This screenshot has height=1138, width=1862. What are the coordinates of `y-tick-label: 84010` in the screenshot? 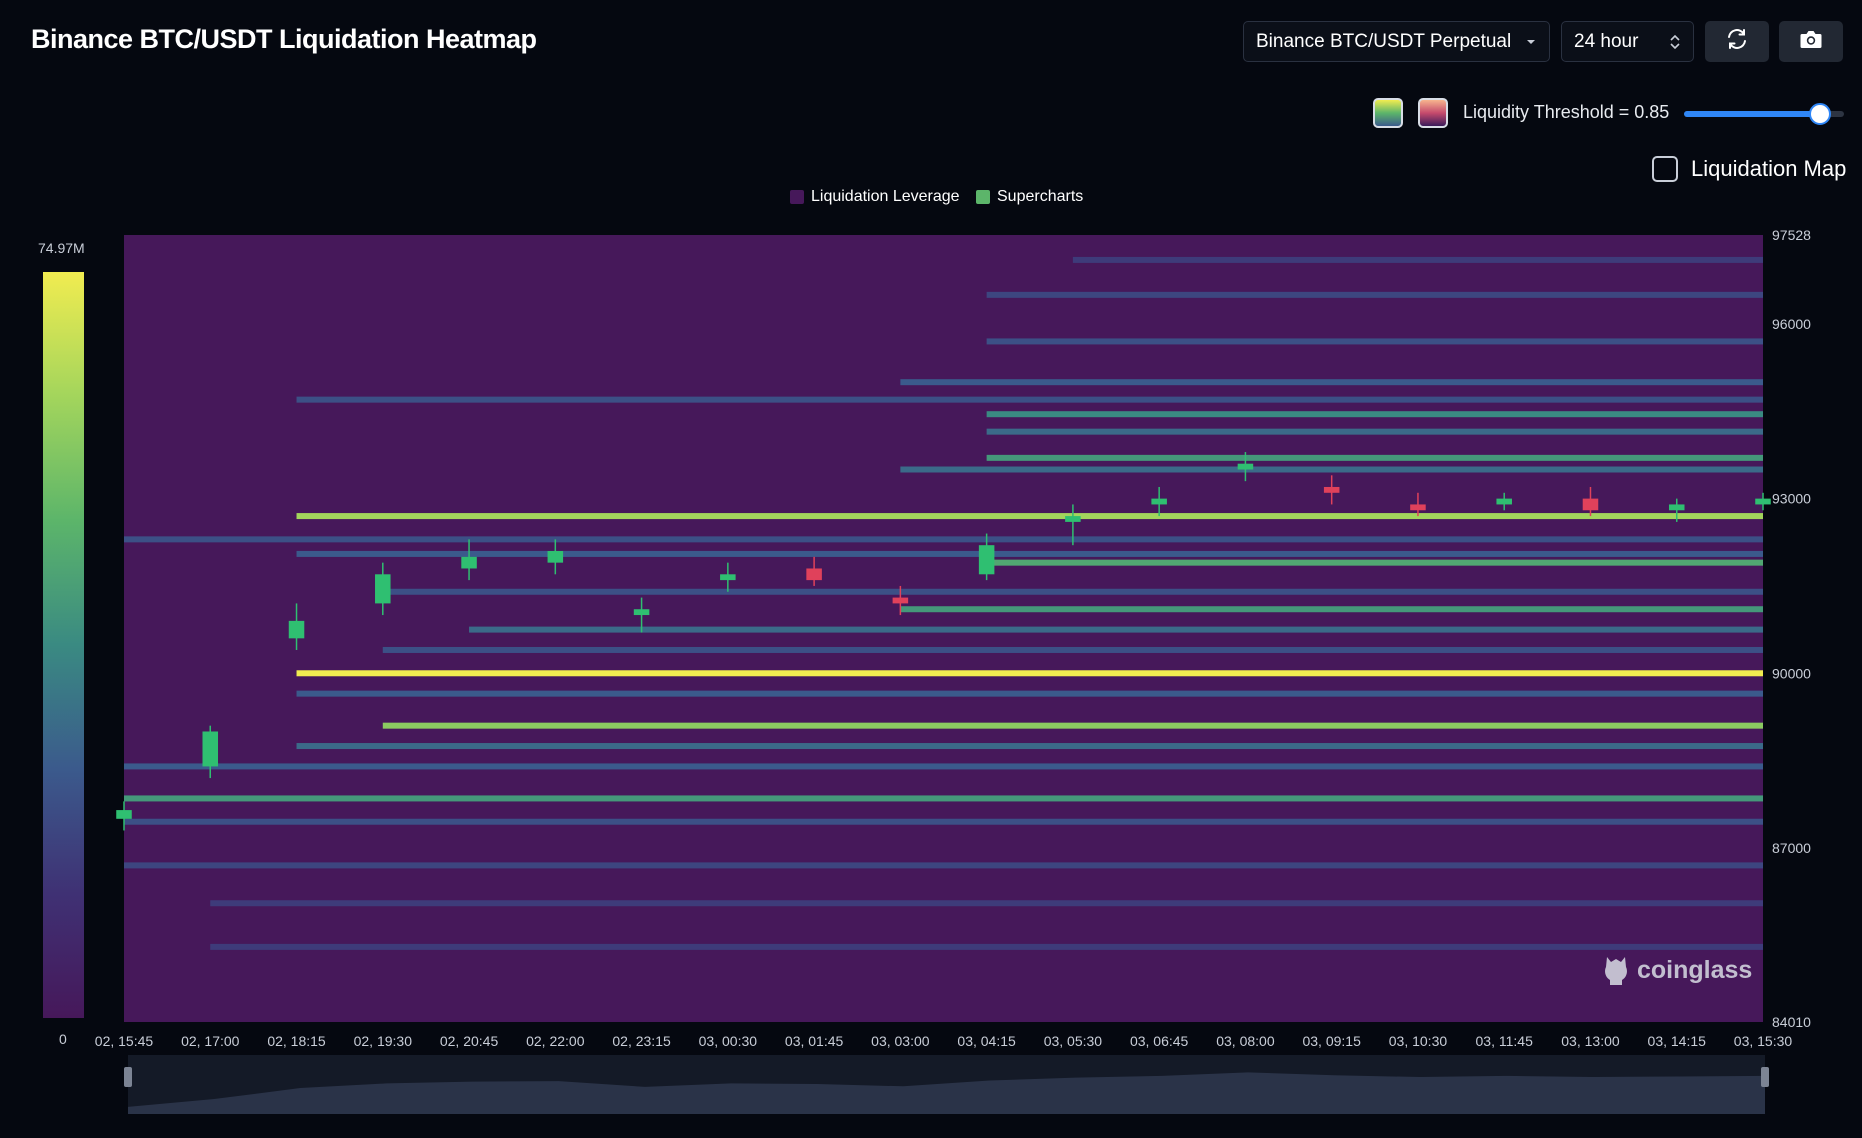 It's located at (1791, 1022).